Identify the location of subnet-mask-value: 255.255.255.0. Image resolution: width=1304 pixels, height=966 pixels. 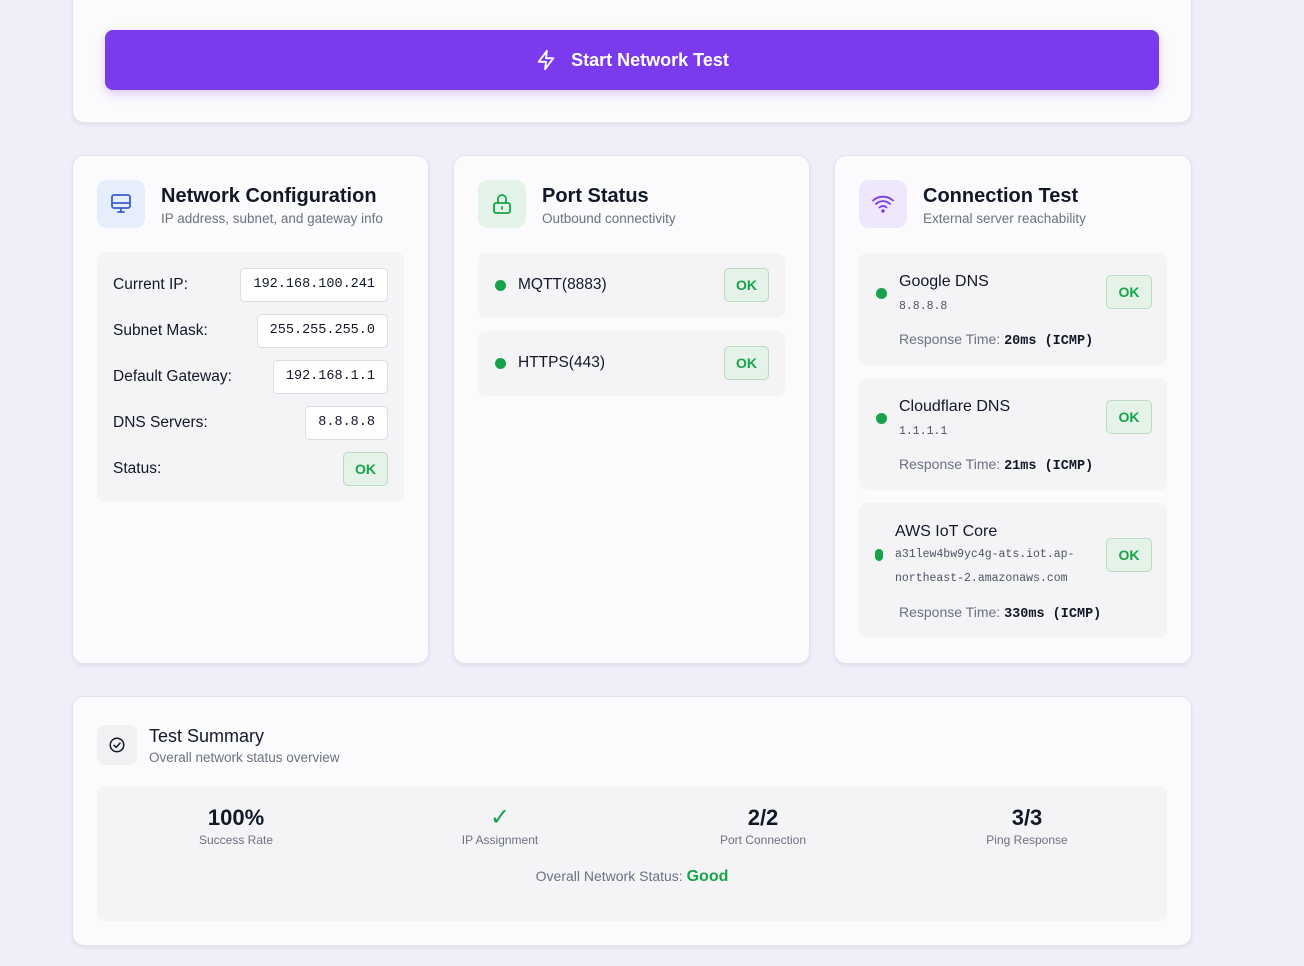
(322, 331).